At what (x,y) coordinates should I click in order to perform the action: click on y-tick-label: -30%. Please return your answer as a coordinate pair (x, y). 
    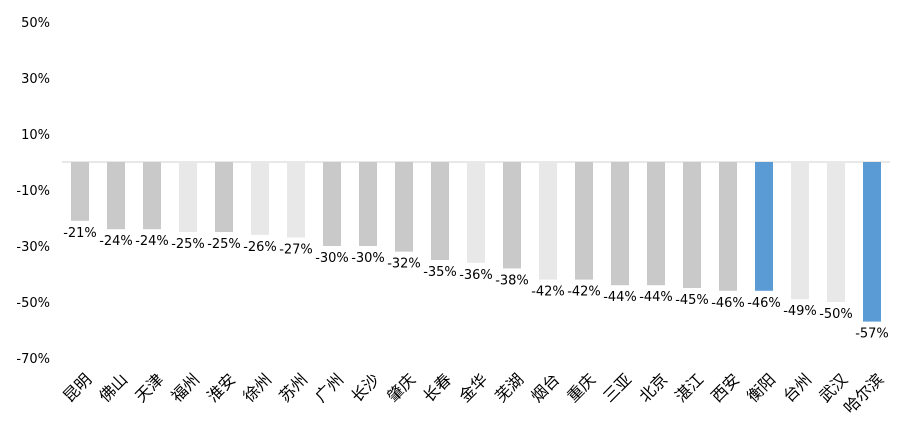
    Looking at the image, I should click on (33, 247).